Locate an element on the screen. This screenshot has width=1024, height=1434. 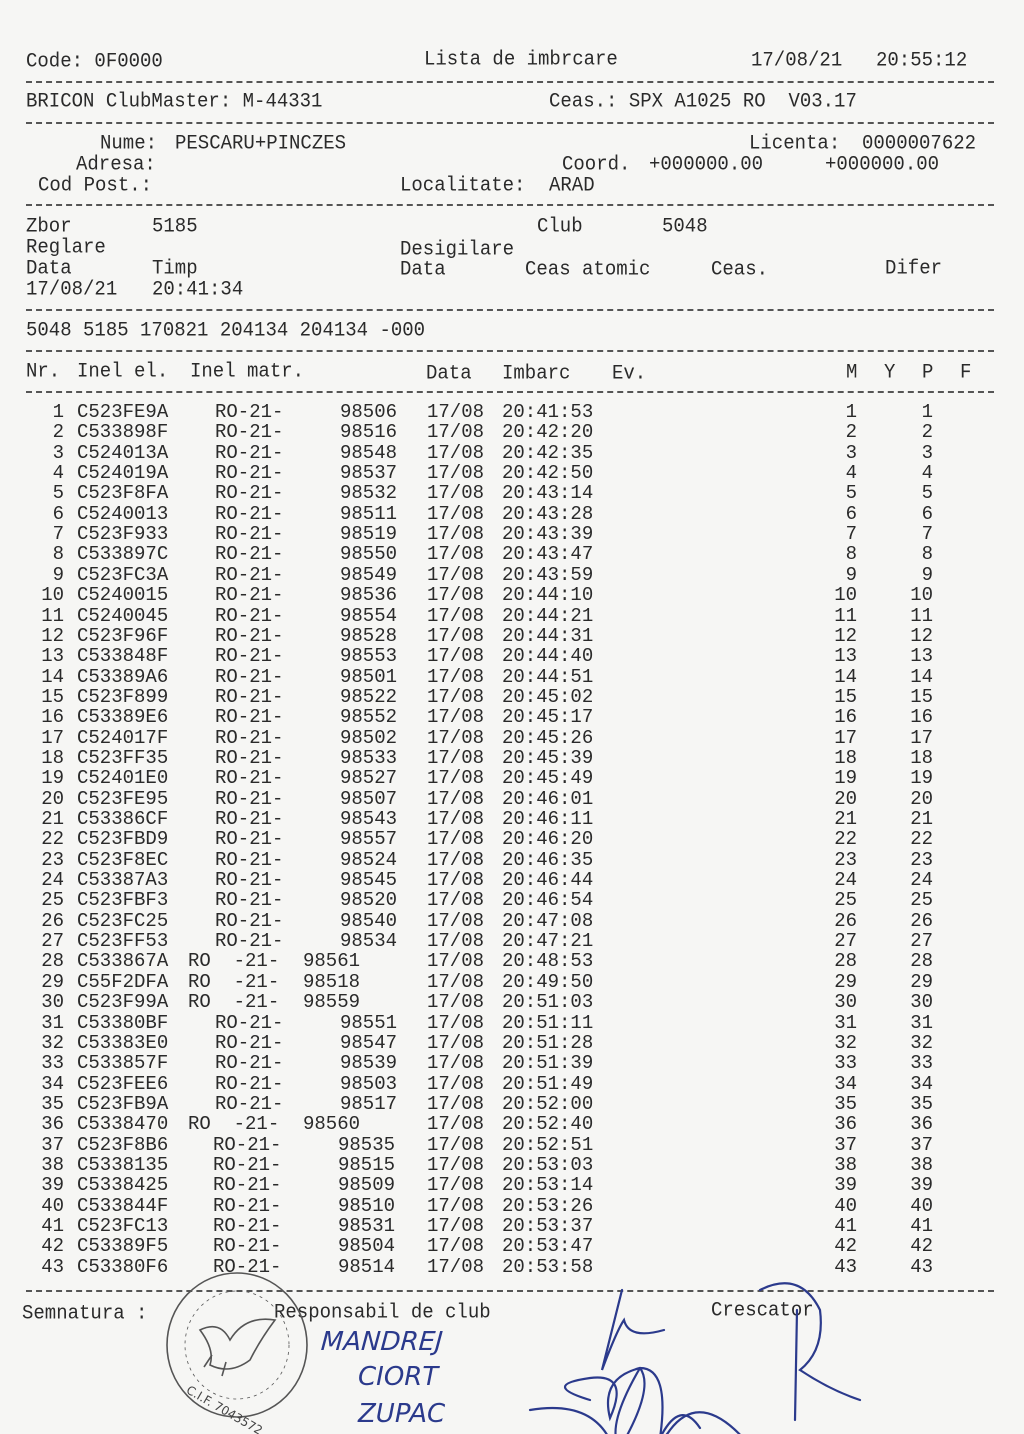
electronic-ring: C5338425 is located at coordinates (123, 1185).